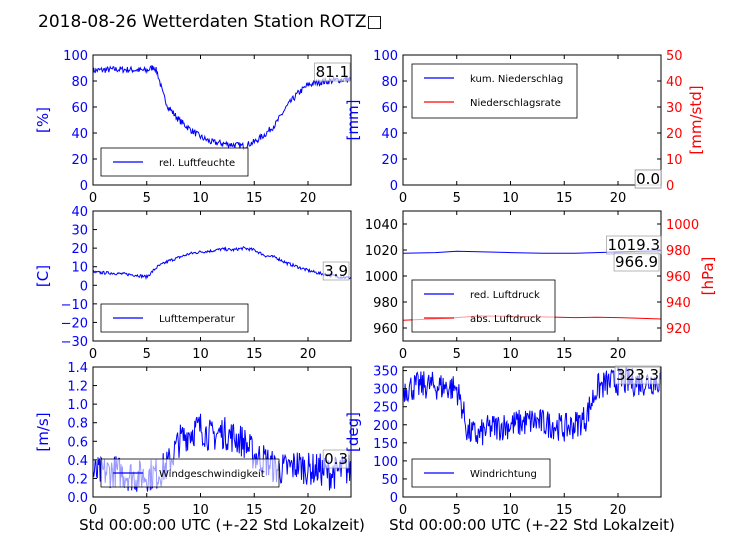  Describe the element at coordinates (77, 442) in the screenshot. I see `y-tick-label: 0.6` at that location.